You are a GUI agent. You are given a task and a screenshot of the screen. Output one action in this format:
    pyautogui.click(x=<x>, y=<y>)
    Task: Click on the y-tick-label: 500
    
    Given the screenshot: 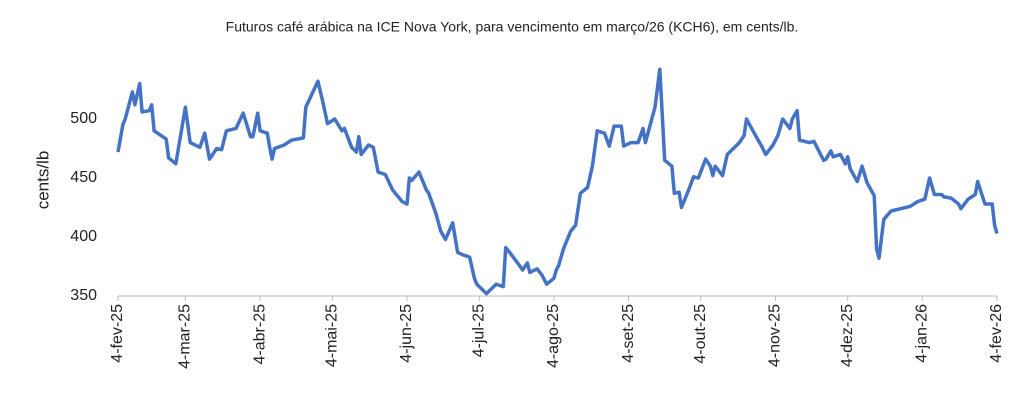 What is the action you would take?
    pyautogui.click(x=83, y=118)
    